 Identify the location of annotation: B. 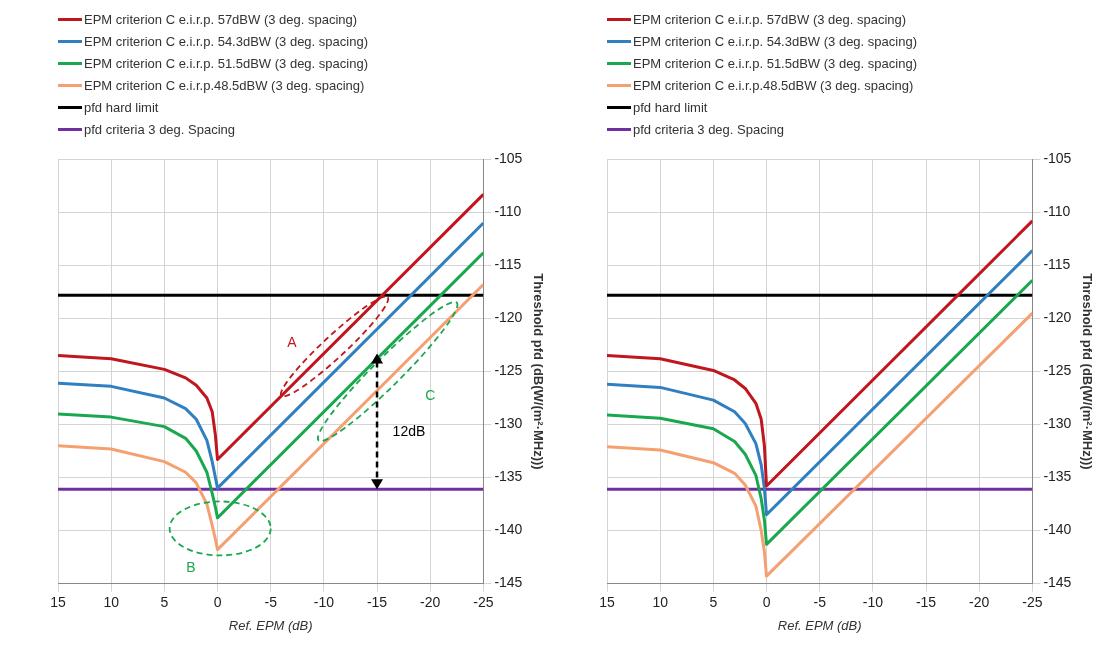
(191, 566).